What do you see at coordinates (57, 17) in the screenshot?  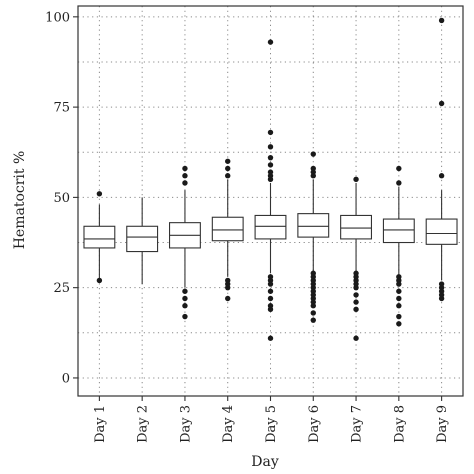 I see `y-tick-label: 100` at bounding box center [57, 17].